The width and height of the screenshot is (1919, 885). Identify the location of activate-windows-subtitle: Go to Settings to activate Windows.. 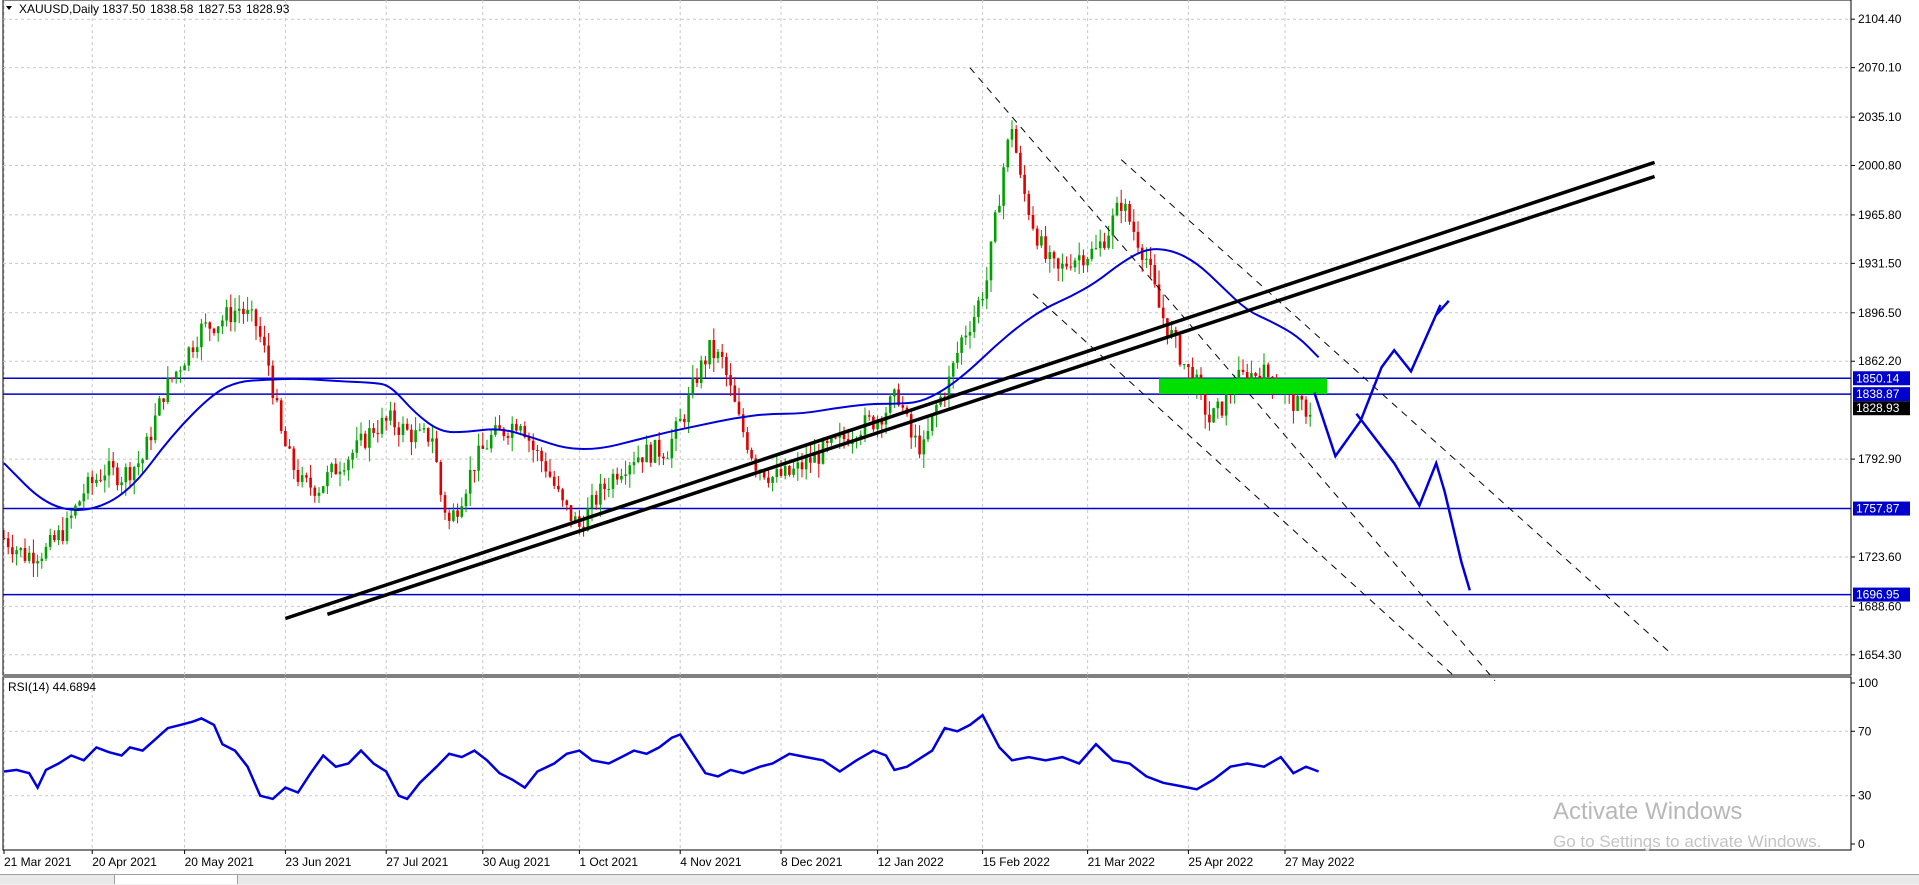
(1687, 841).